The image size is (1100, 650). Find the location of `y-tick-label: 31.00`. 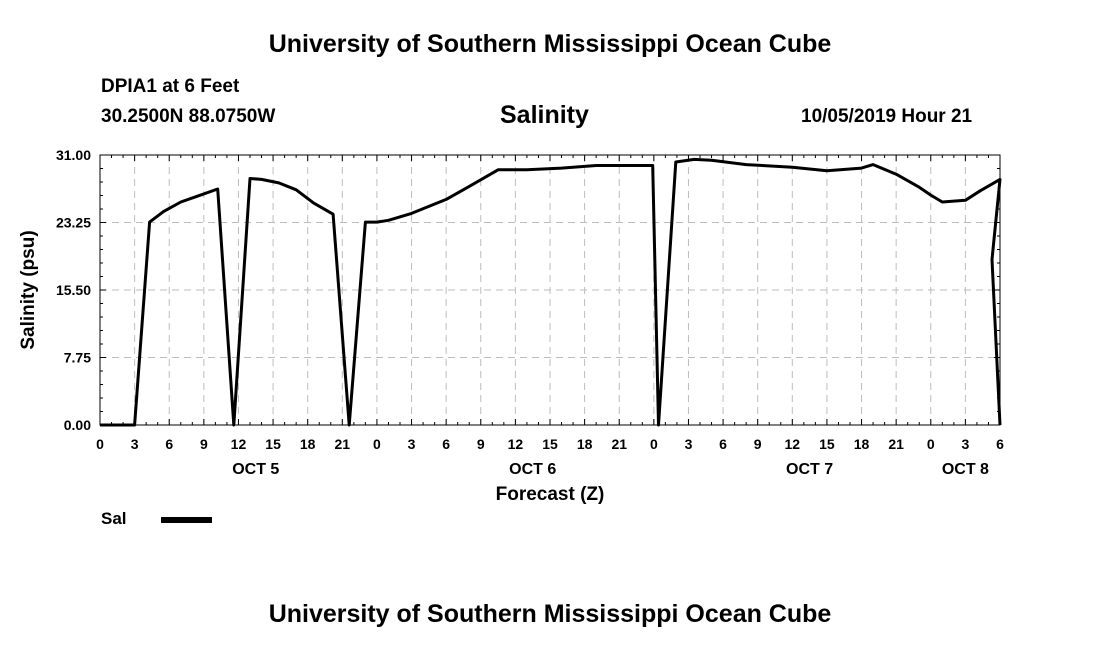

y-tick-label: 31.00 is located at coordinates (73, 155).